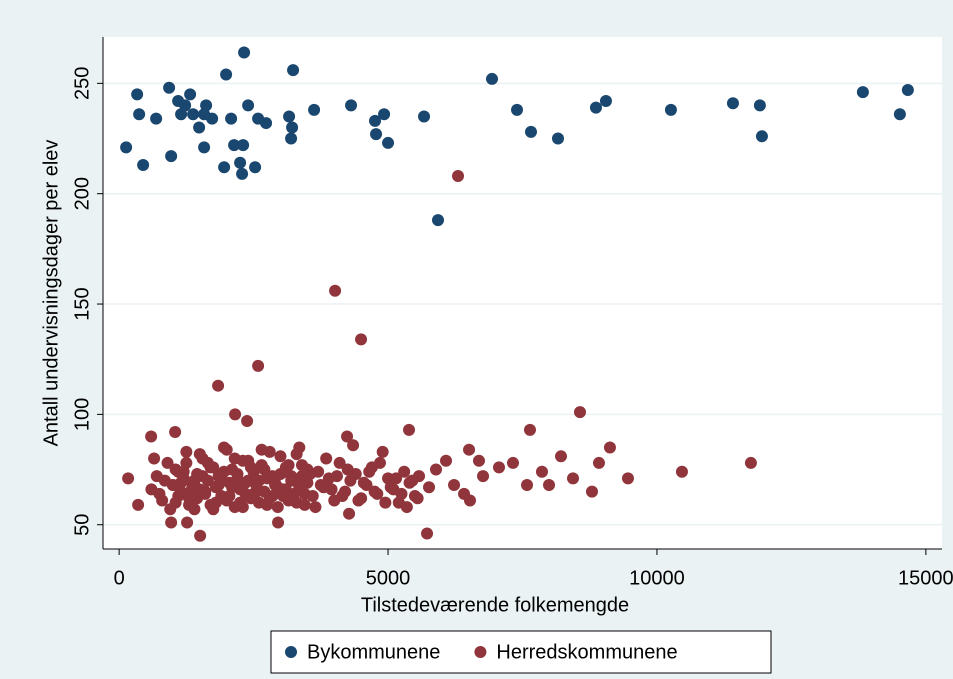 Image resolution: width=953 pixels, height=679 pixels. Describe the element at coordinates (82, 193) in the screenshot. I see `y-tick-label: 200` at that location.